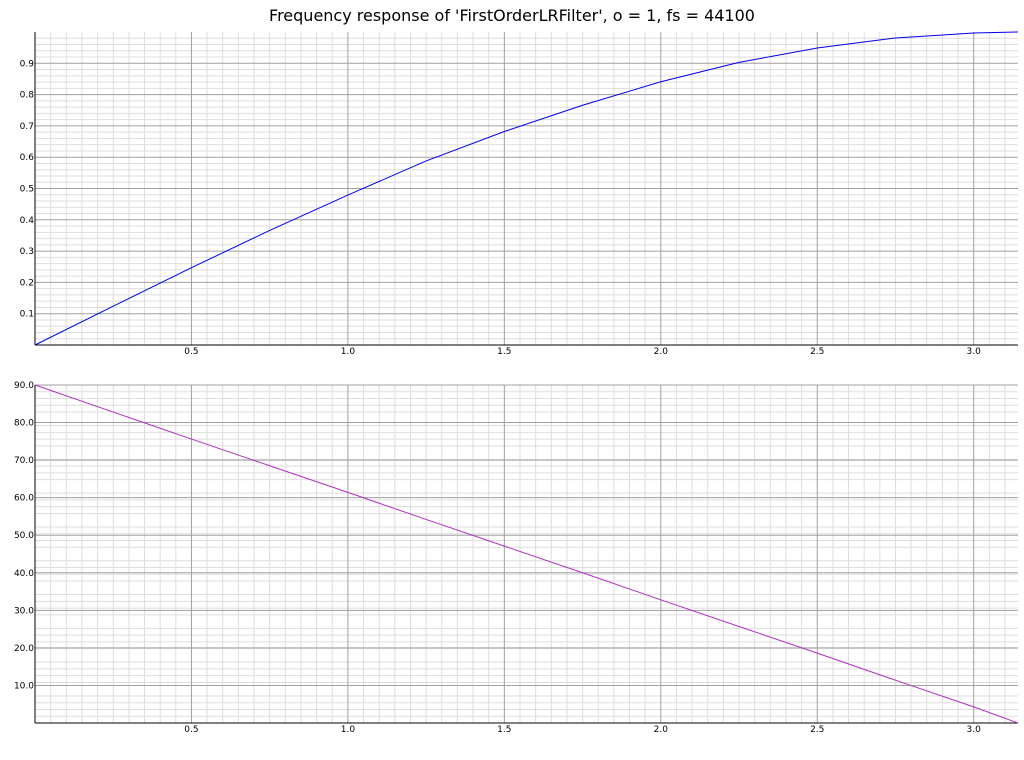 This screenshot has height=760, width=1024. Describe the element at coordinates (24, 536) in the screenshot. I see `y-tick-label: 50.0` at that location.